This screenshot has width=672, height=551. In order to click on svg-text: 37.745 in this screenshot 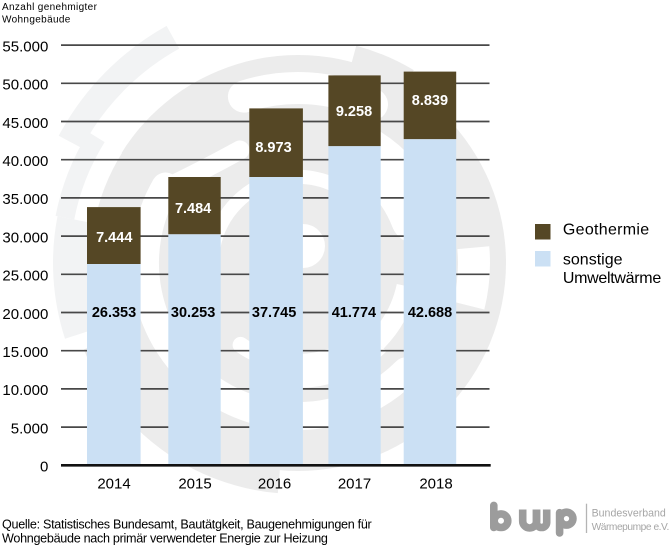, I will do `click(274, 313)`.